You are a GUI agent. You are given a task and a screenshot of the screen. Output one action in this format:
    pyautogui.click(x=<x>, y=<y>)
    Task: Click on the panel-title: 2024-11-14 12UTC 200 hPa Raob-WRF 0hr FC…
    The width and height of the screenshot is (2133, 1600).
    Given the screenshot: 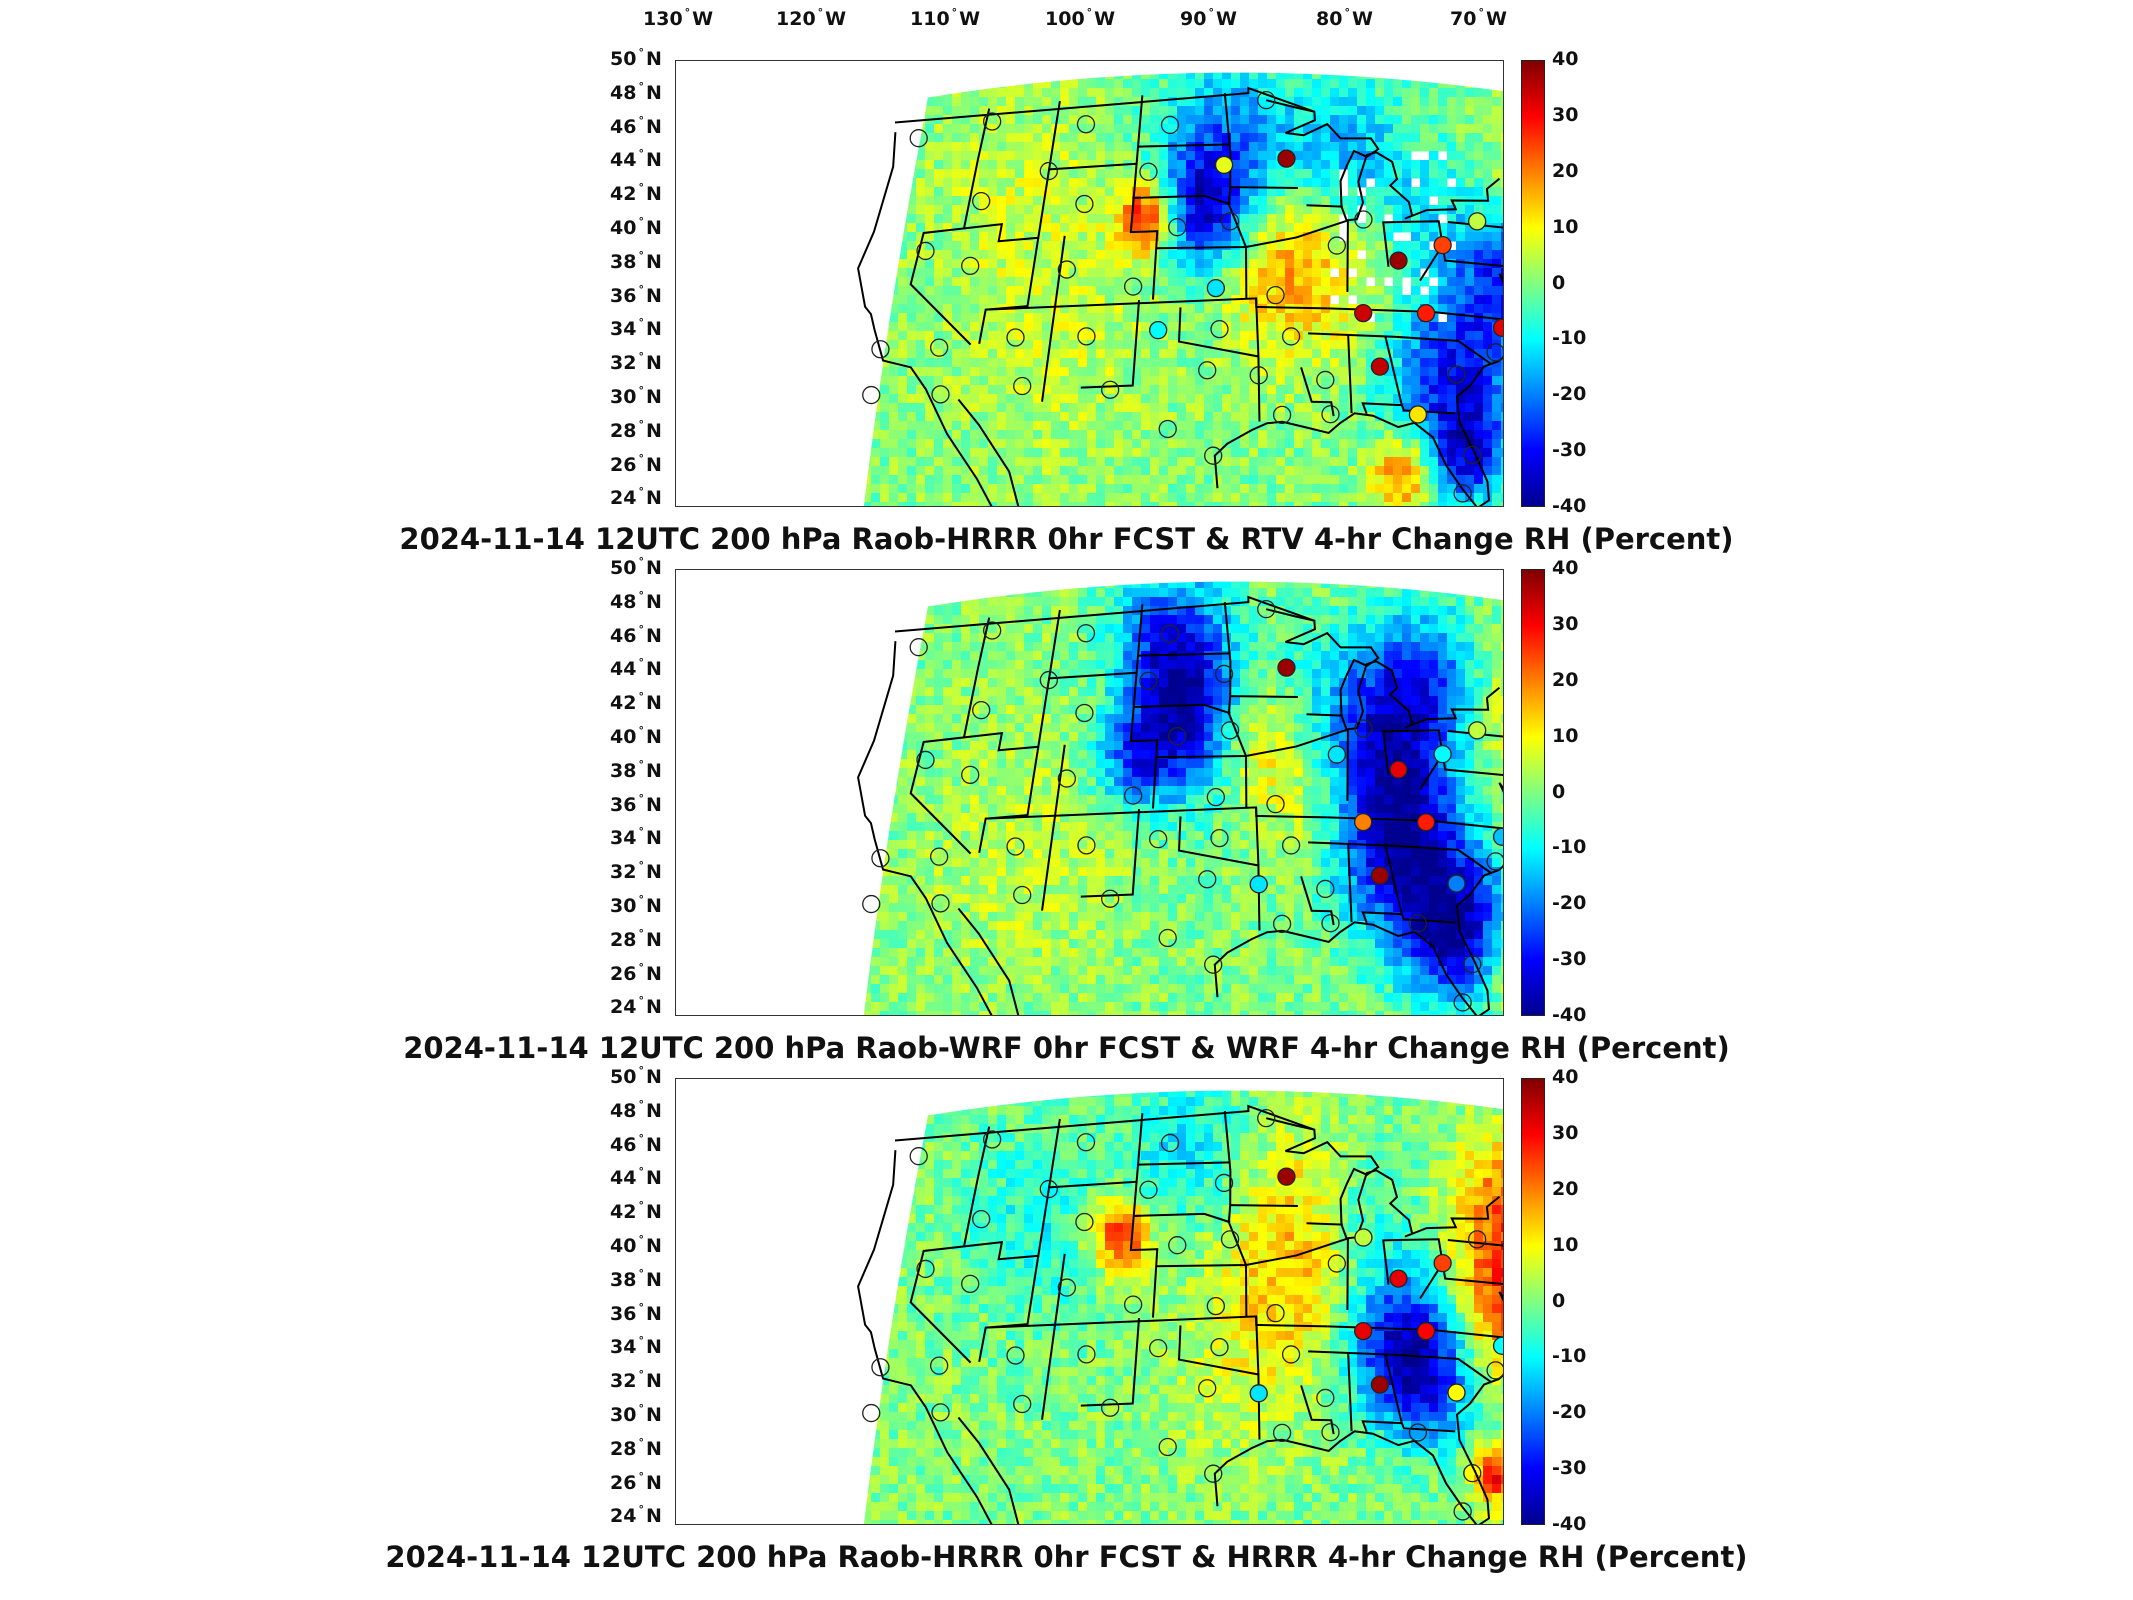 What is the action you would take?
    pyautogui.click(x=1066, y=1048)
    